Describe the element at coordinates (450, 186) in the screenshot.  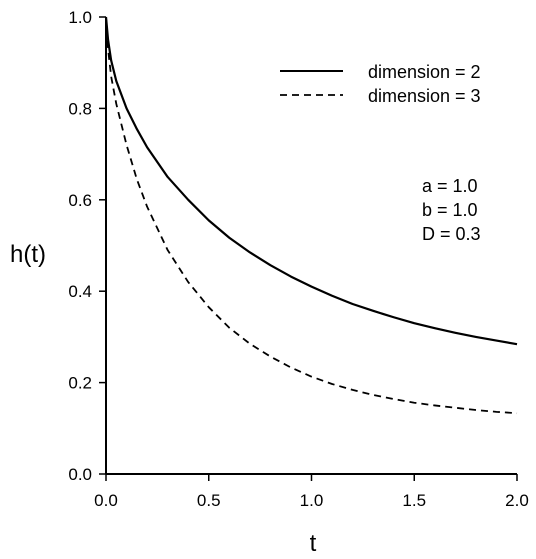
I see `param-a: a = 1.0` at that location.